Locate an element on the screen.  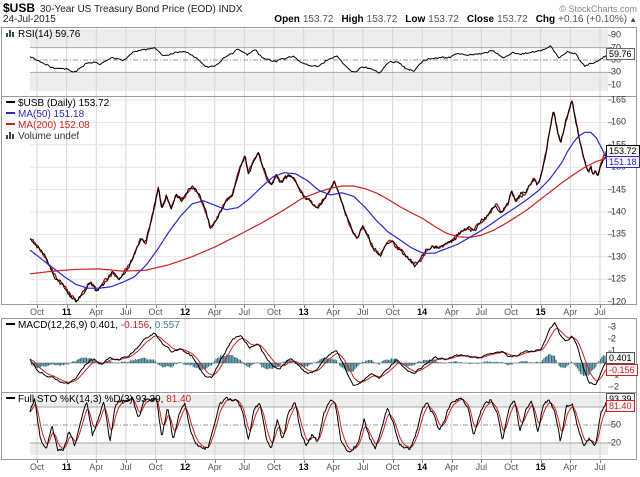
y-axis-label: 155 is located at coordinates (618, 144).